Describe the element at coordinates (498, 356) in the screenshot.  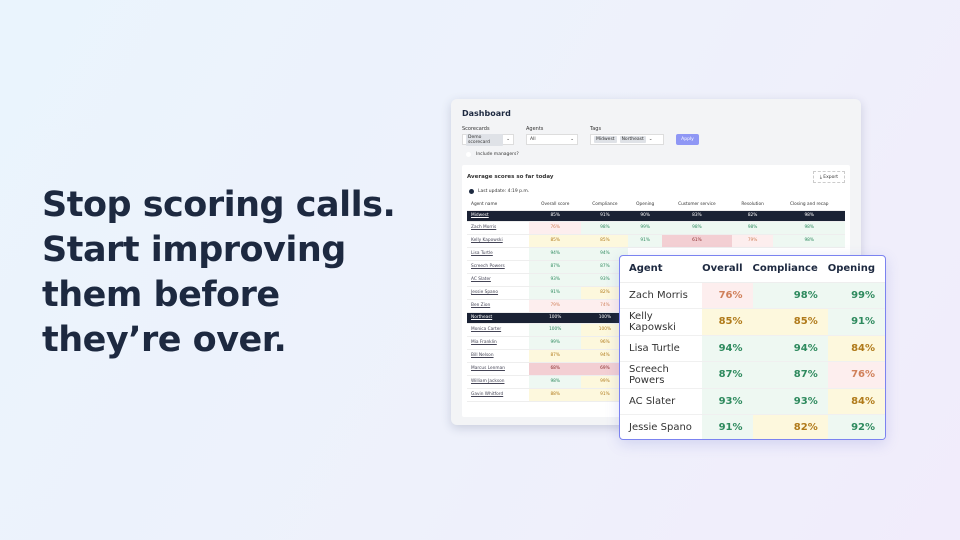
I see `agent-name-link: Bill Nelson` at that location.